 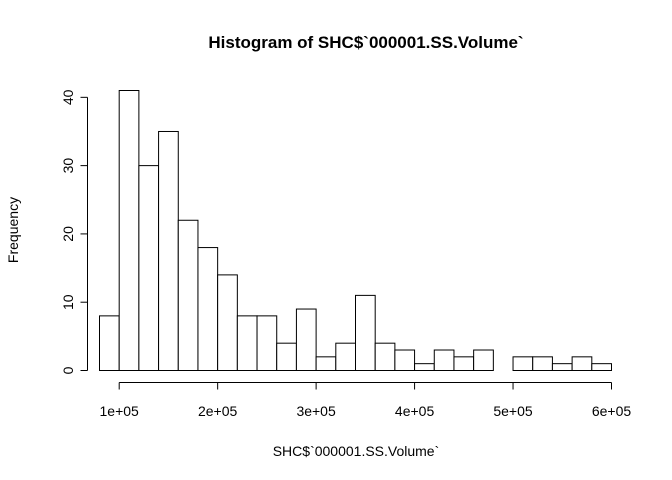 I want to click on y-tick-label: 10, so click(x=68, y=302).